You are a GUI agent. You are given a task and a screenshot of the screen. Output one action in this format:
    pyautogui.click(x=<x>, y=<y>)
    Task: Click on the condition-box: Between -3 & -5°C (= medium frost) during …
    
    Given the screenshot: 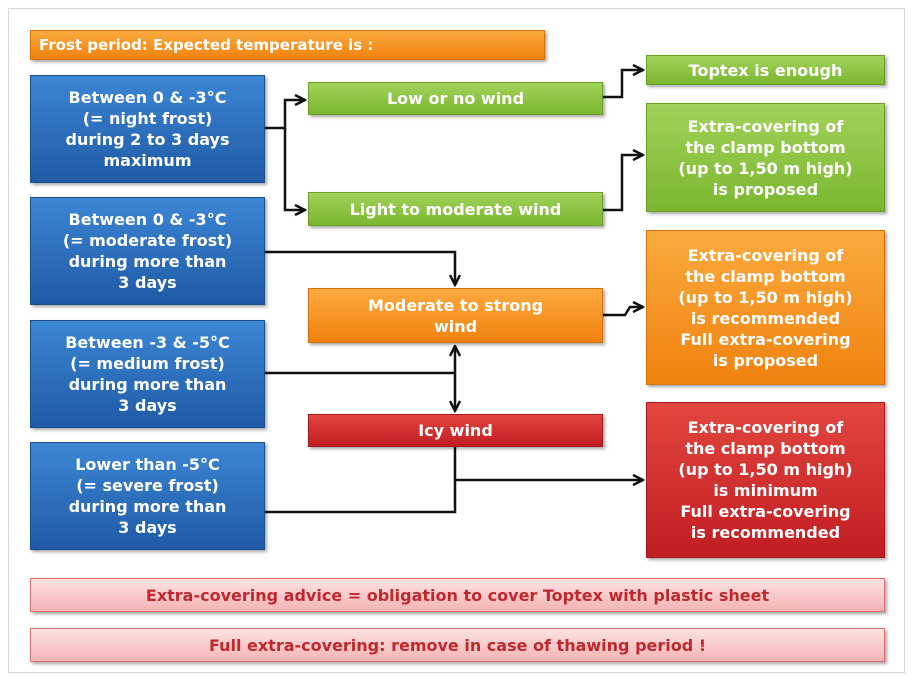 What is the action you would take?
    pyautogui.click(x=147, y=374)
    